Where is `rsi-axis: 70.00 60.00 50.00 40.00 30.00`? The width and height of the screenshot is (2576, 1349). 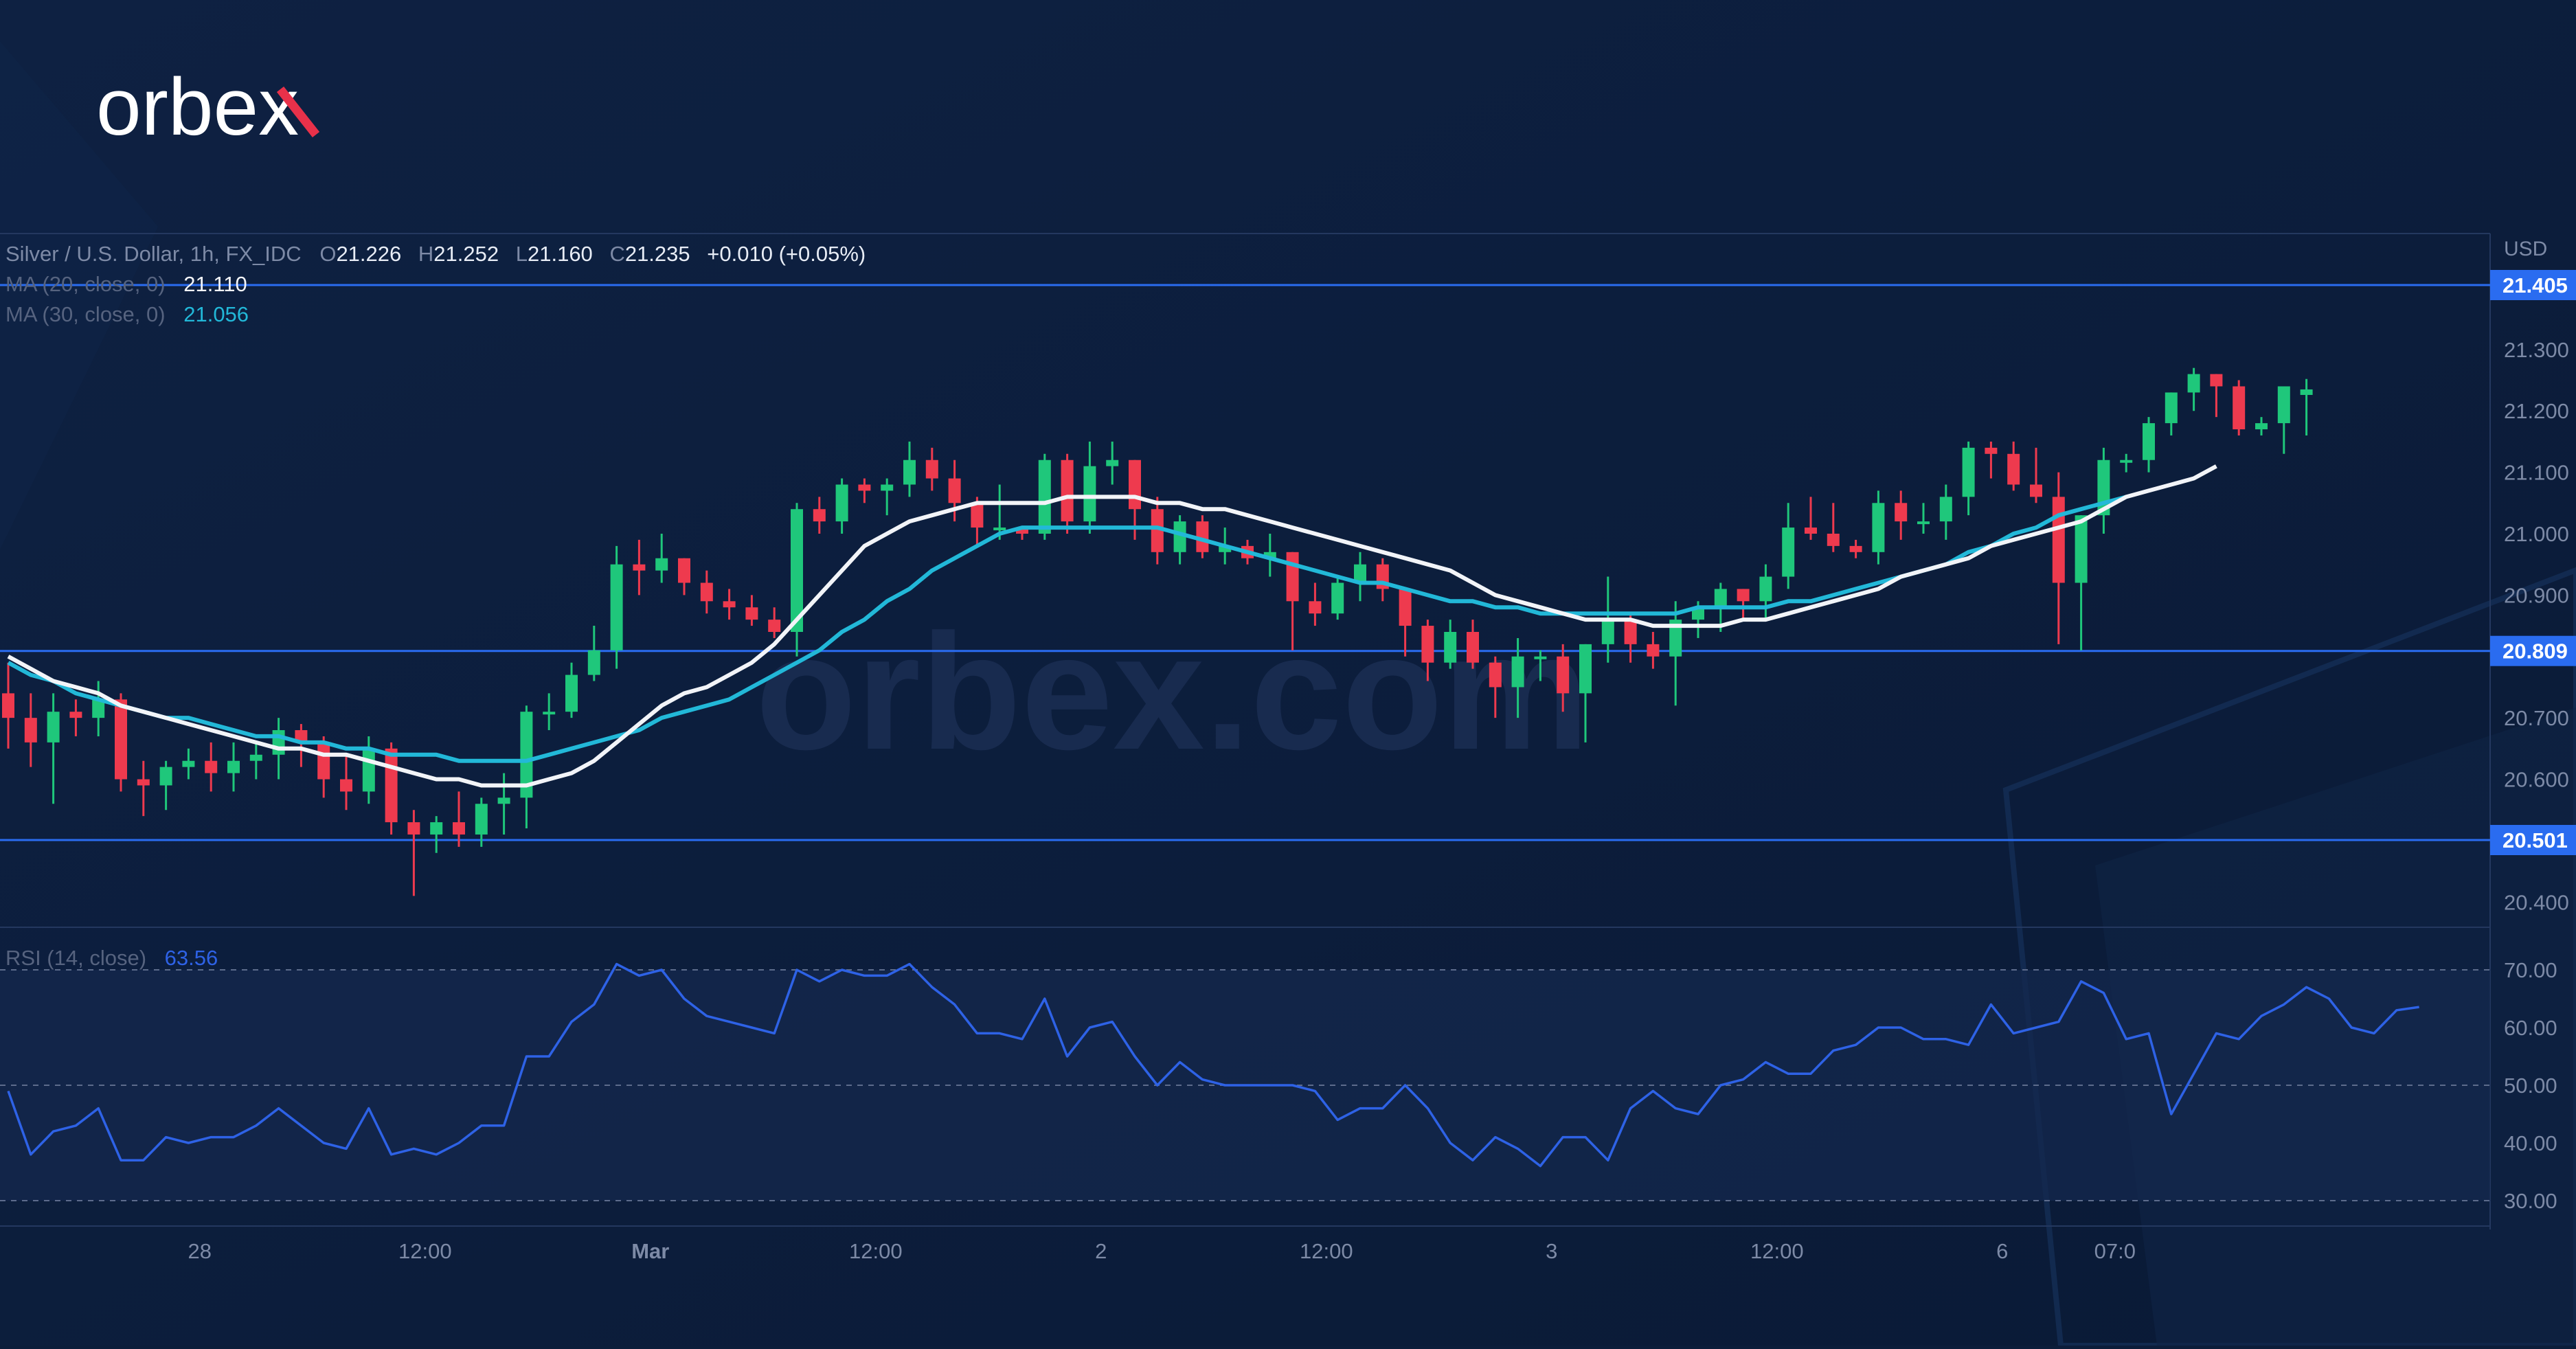 rsi-axis: 70.00 60.00 50.00 40.00 30.00 is located at coordinates (2530, 1085).